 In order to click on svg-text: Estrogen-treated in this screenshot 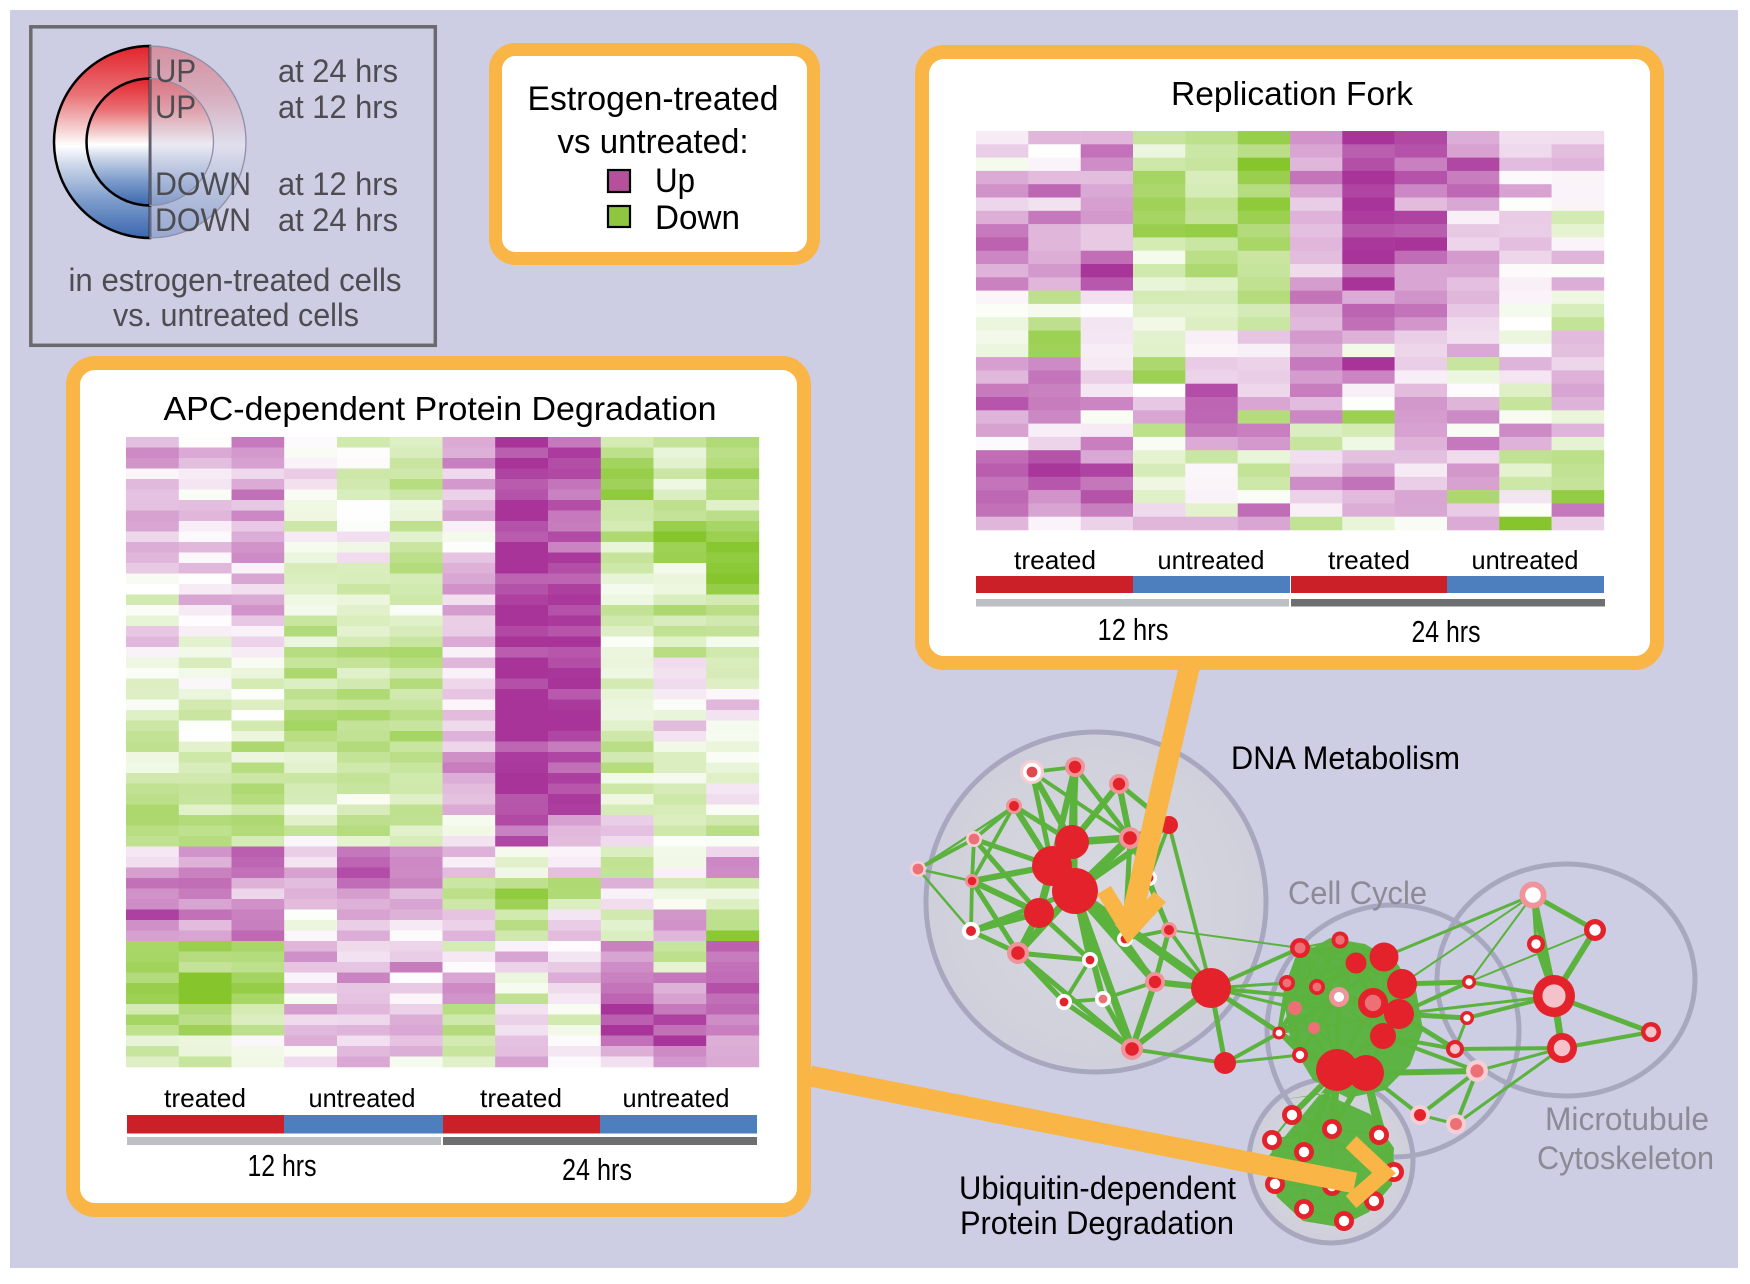, I will do `click(653, 99)`.